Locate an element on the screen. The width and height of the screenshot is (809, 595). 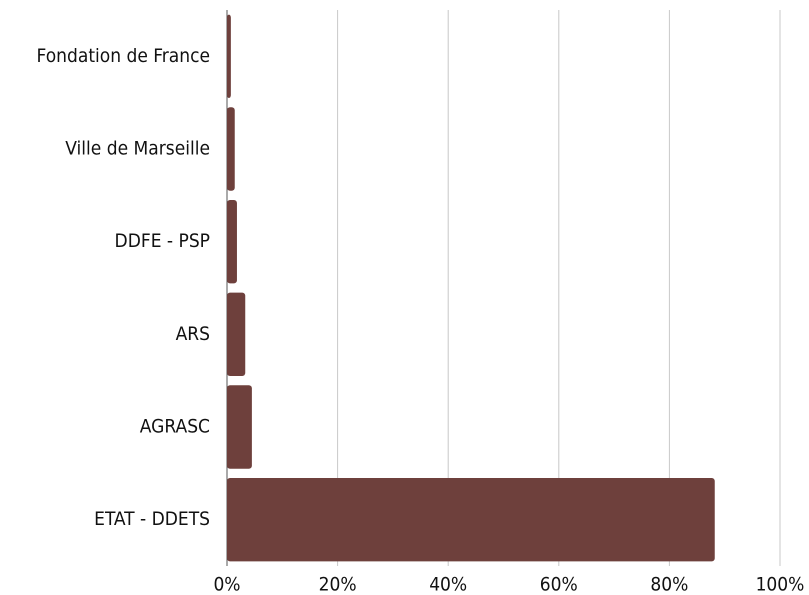
x-tick-label: 60% is located at coordinates (559, 584).